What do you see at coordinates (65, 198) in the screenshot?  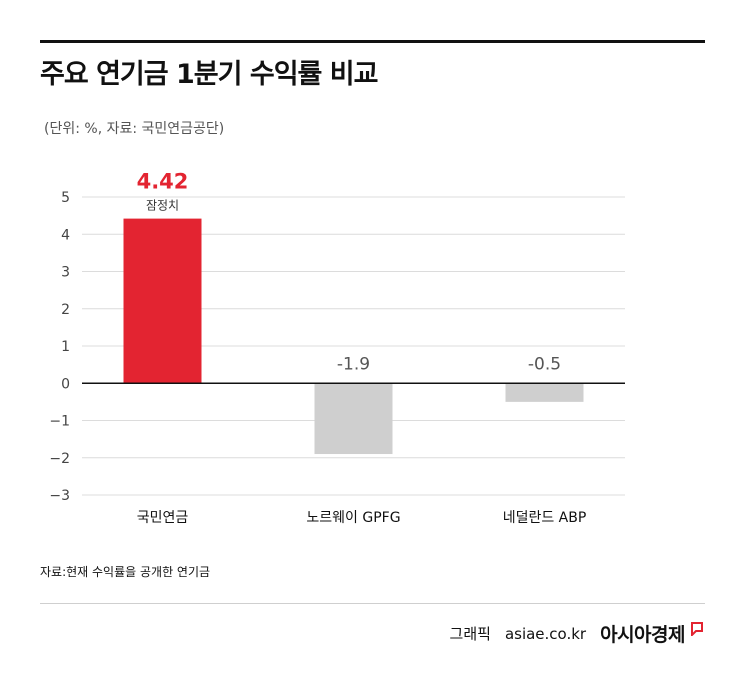 I see `y-tick-label: 5` at bounding box center [65, 198].